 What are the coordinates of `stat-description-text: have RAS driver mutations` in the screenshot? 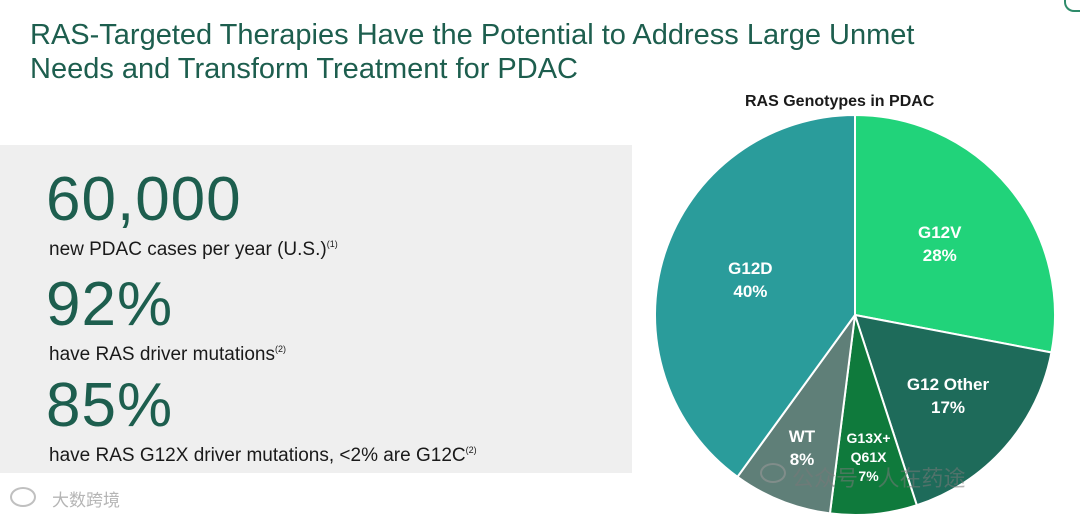 It's located at (162, 354).